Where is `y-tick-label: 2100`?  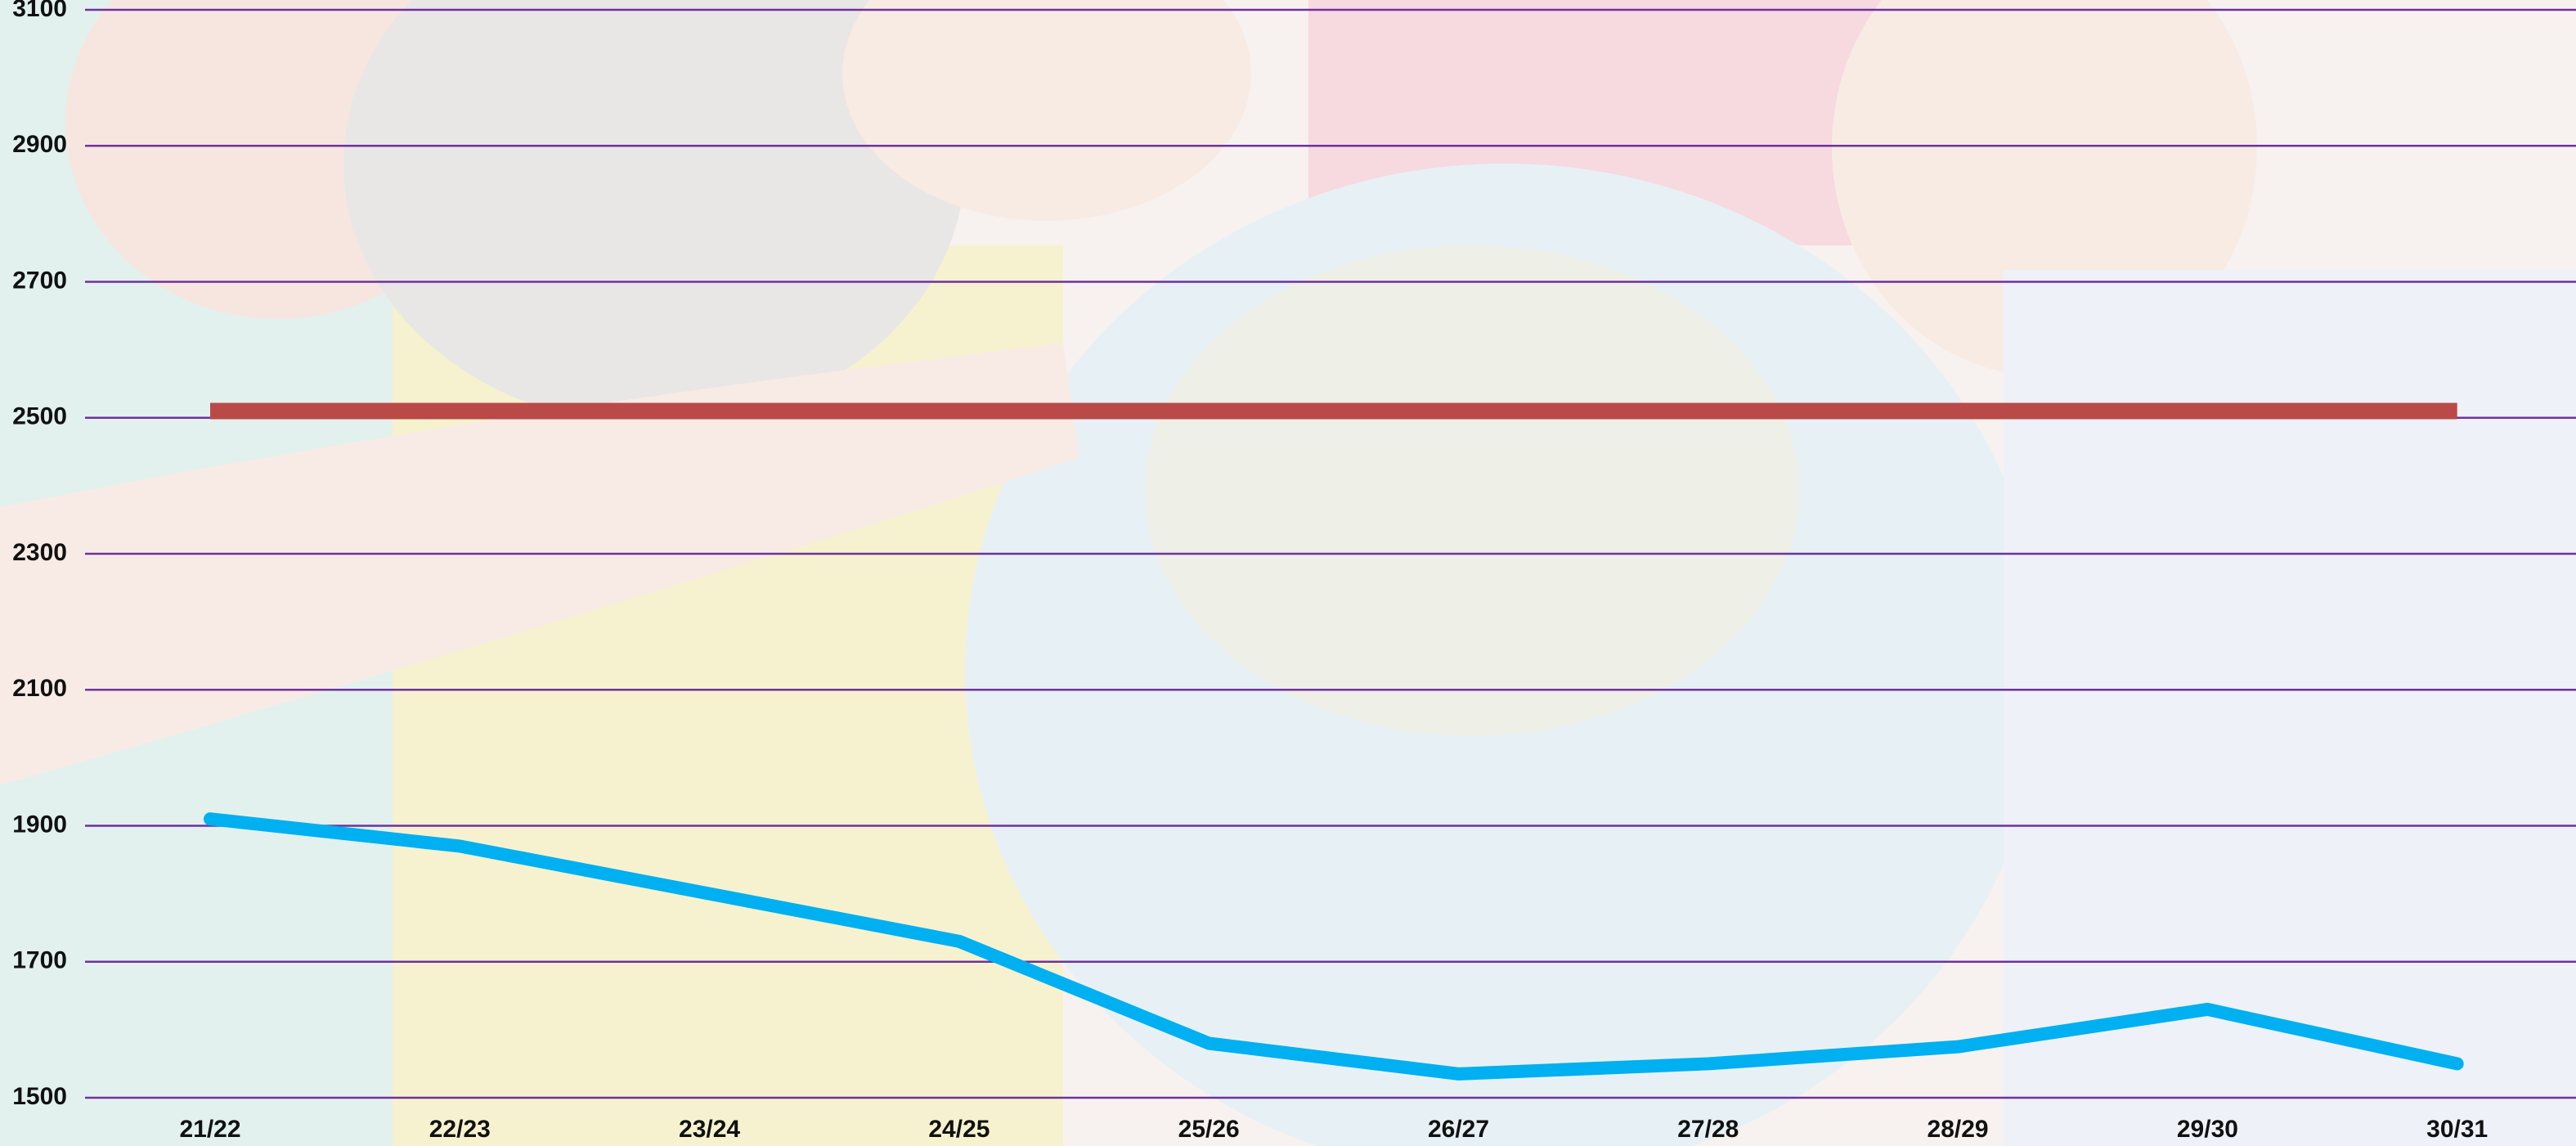
y-tick-label: 2100 is located at coordinates (39, 688).